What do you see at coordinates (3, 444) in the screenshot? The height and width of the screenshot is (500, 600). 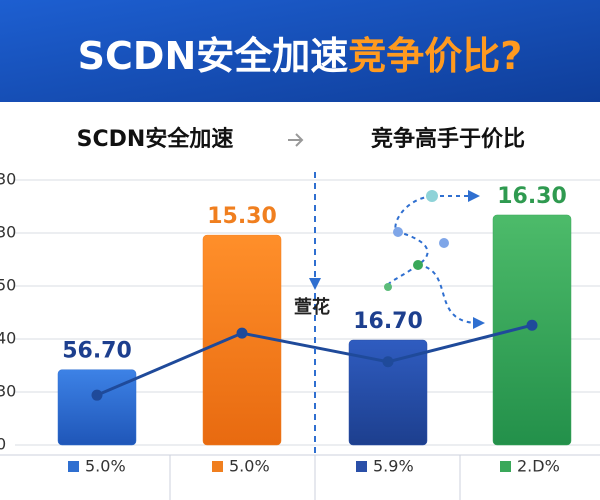 I see `y-tick-label: 0` at bounding box center [3, 444].